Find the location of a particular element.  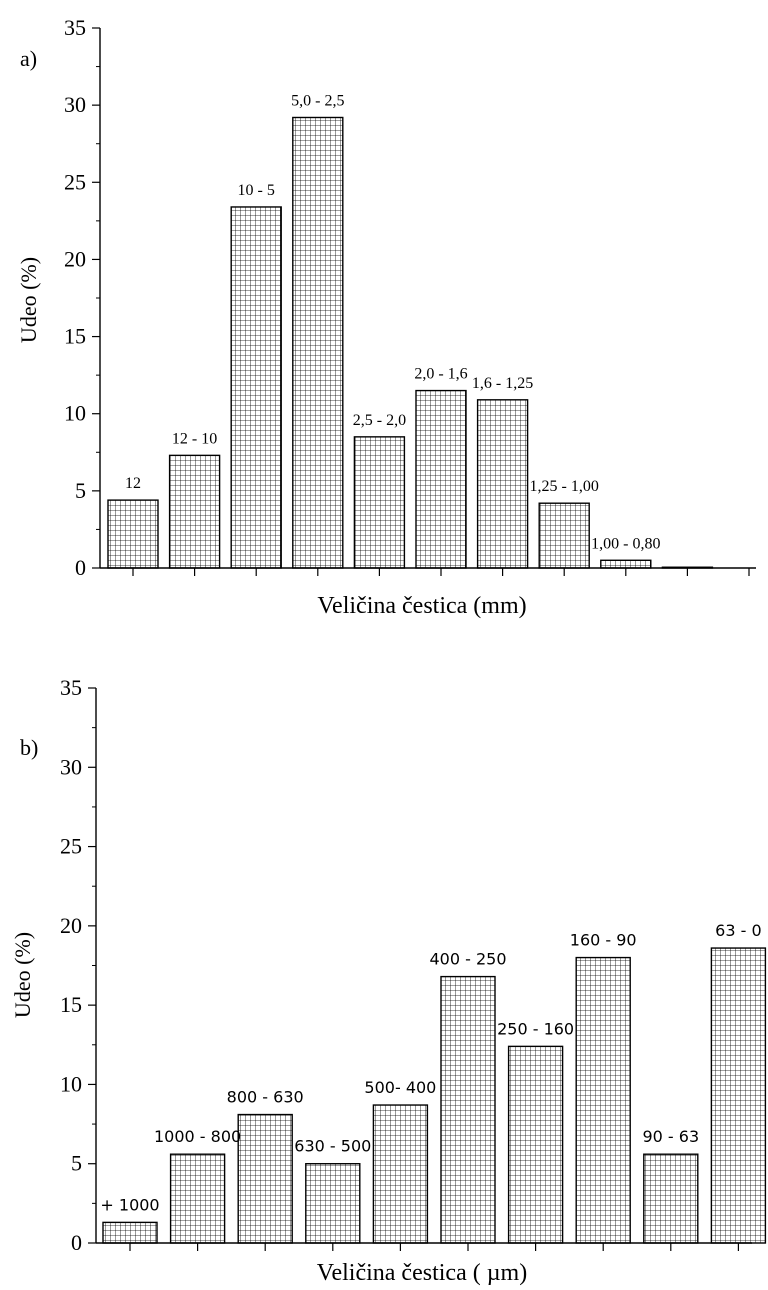

y-axis-label-a: Udeo (%) is located at coordinates (28, 300).